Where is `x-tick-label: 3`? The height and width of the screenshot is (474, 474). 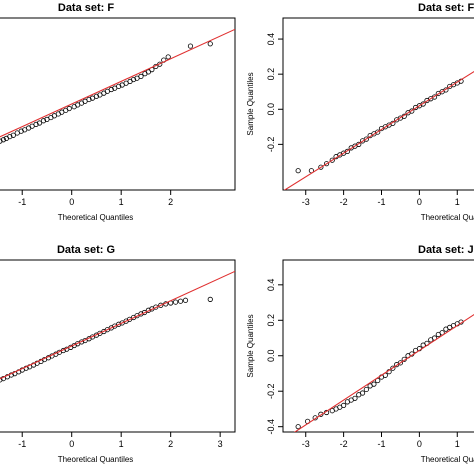
x-tick-label: 3 is located at coordinates (220, 444).